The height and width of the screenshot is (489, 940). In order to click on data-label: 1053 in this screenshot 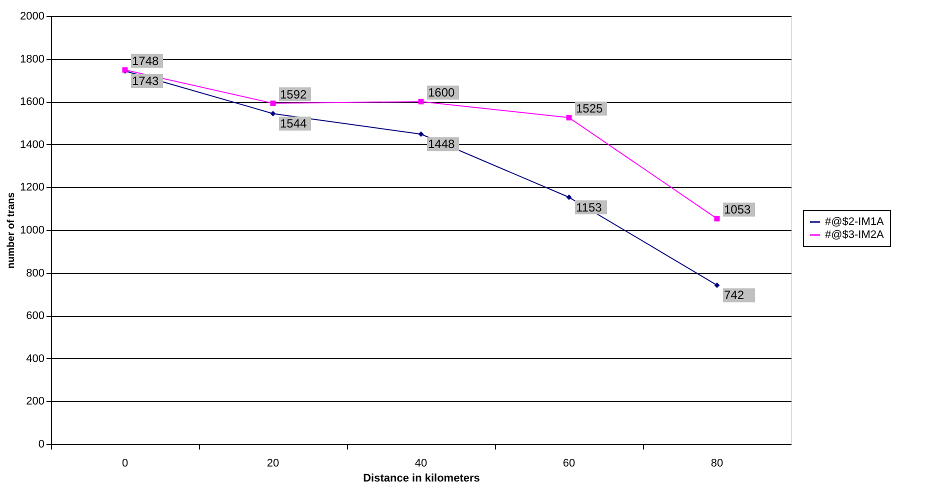, I will do `click(738, 209)`.